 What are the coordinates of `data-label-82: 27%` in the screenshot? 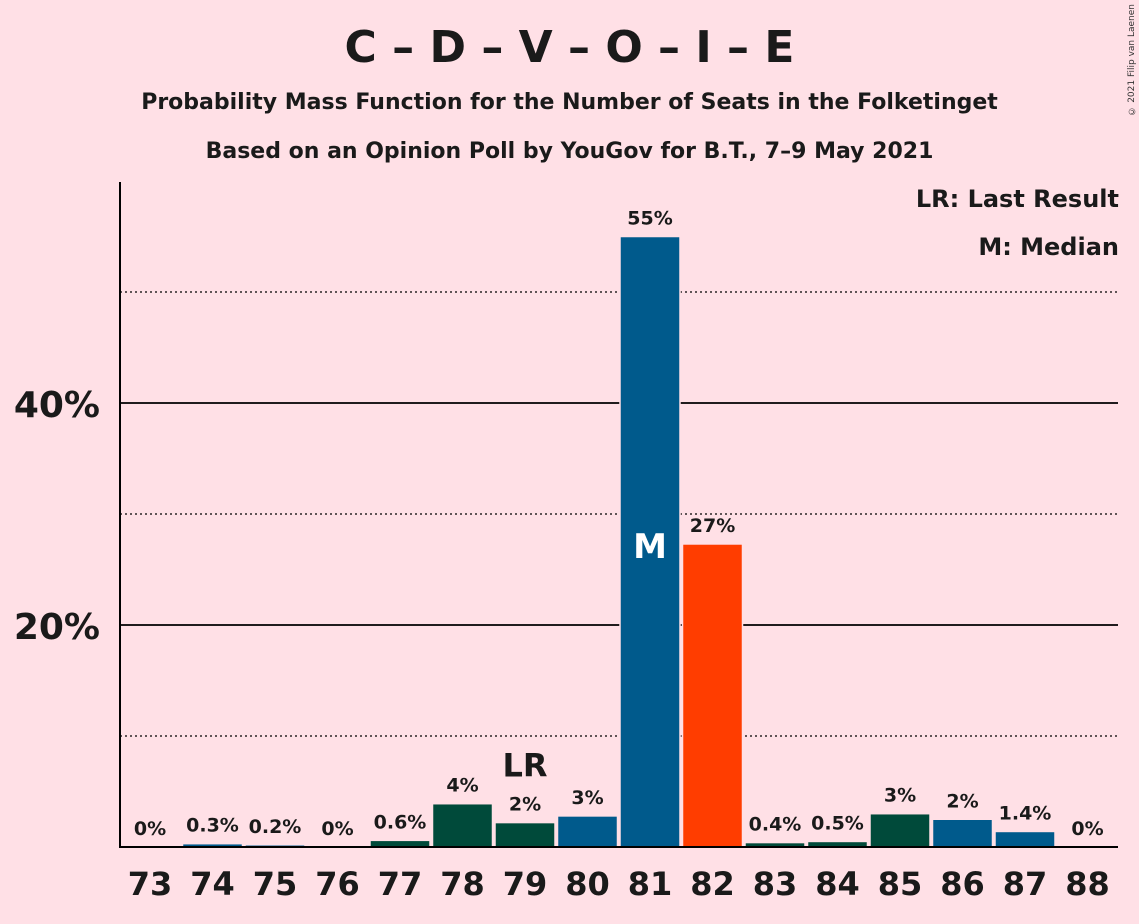 It's located at (712, 526).